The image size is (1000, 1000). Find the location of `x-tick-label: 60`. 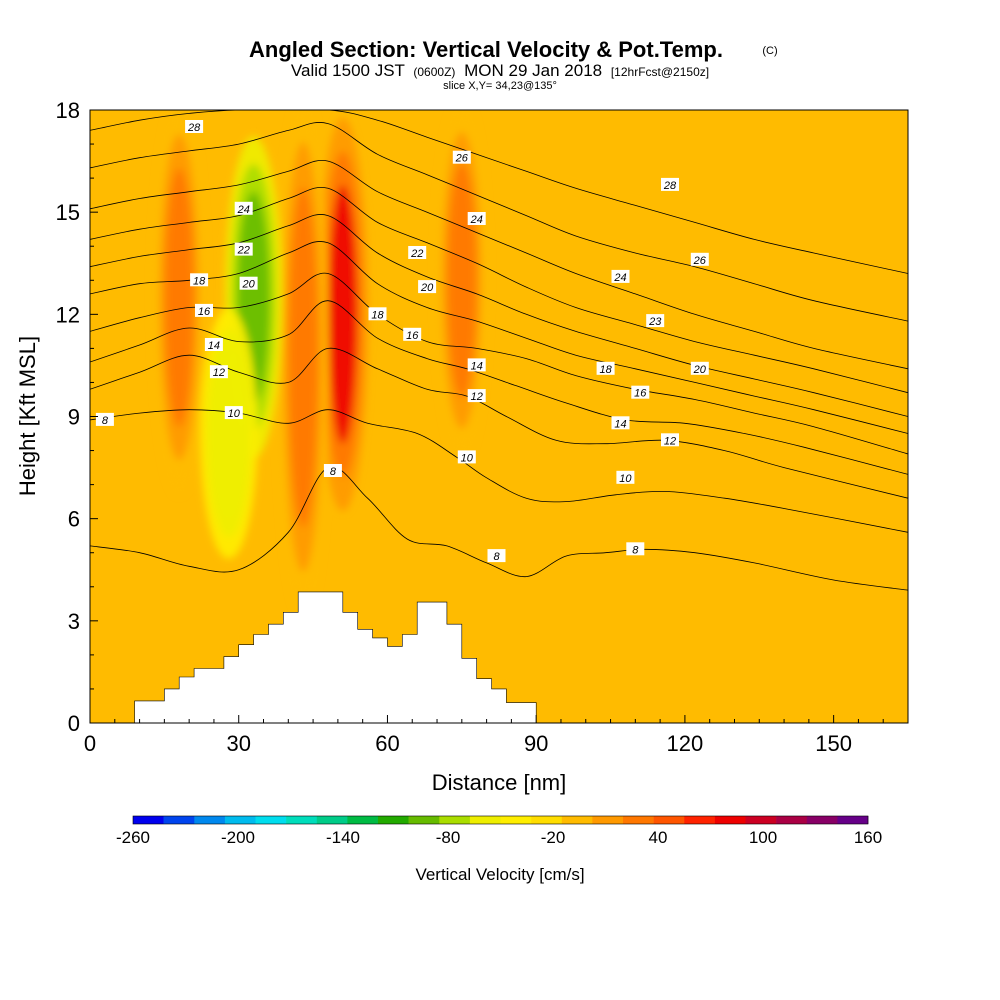

x-tick-label: 60 is located at coordinates (387, 743).